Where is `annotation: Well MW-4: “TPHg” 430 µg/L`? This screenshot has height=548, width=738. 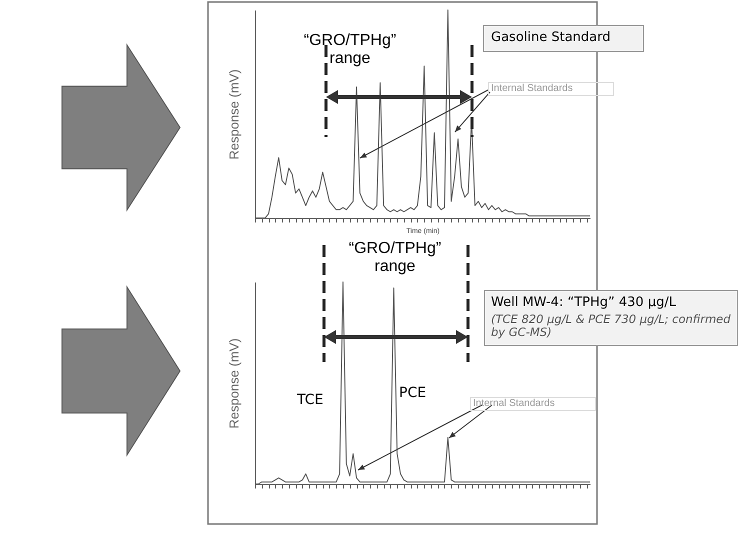 annotation: Well MW-4: “TPHg” 430 µg/L is located at coordinates (584, 303).